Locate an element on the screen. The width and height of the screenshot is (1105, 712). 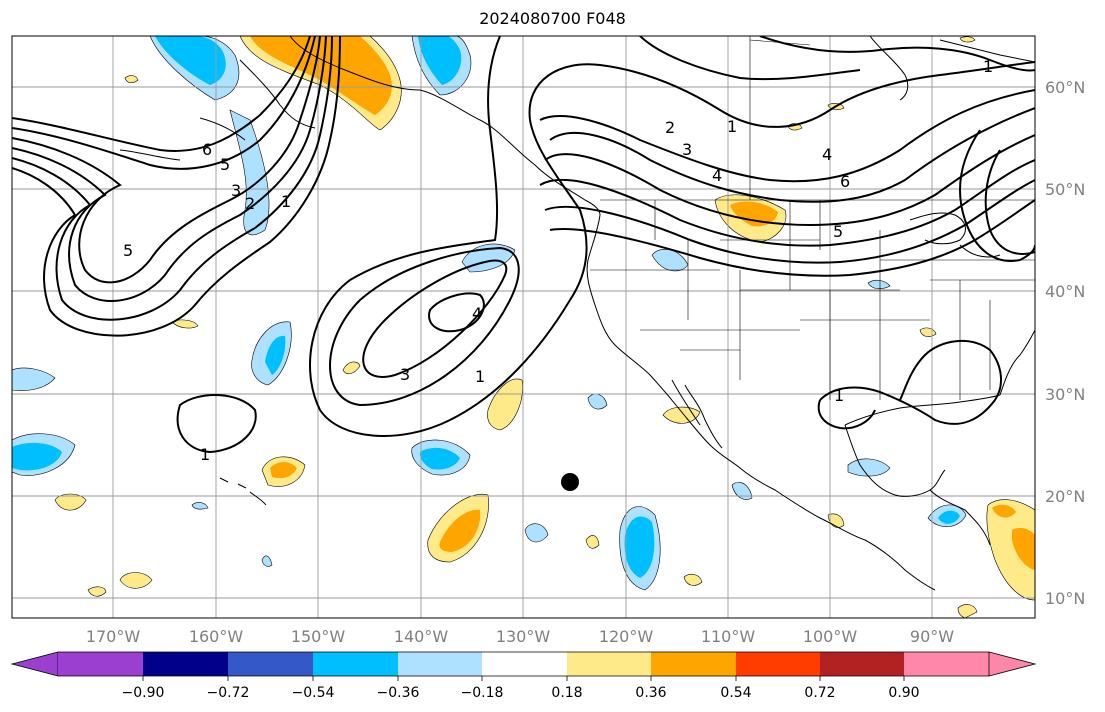
colorbar-max-arrow is located at coordinates (1012, 664).